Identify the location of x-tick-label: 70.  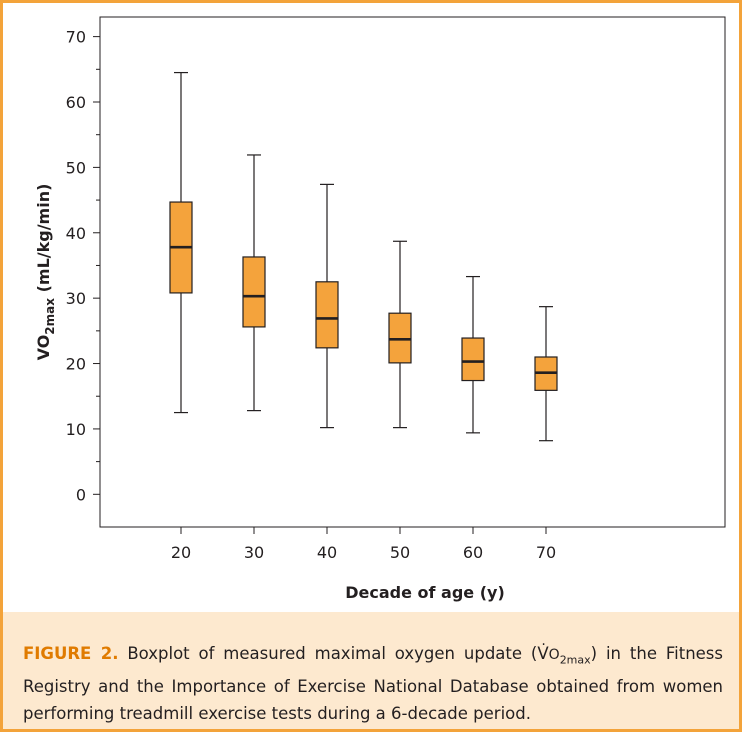
(546, 552).